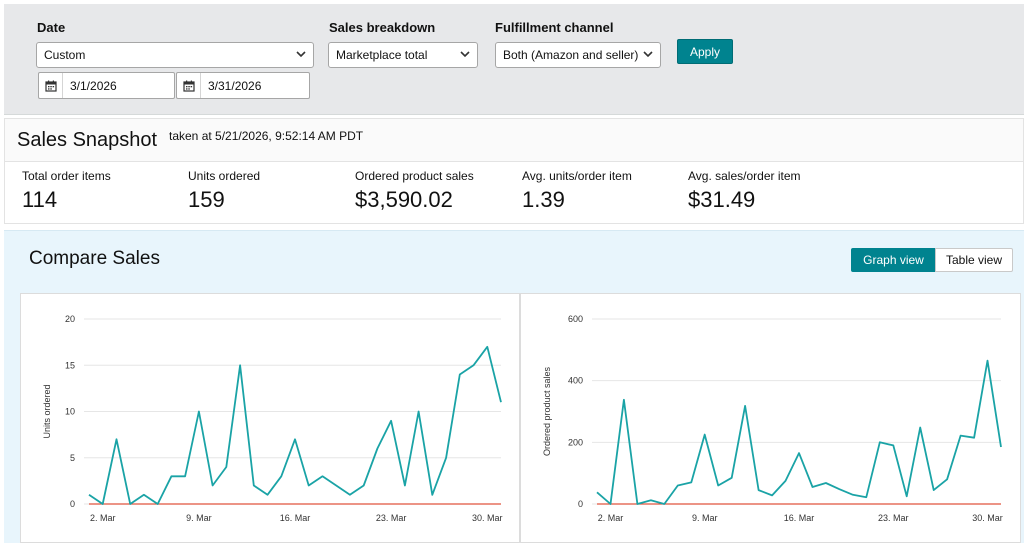 The height and width of the screenshot is (543, 1024). I want to click on metric-label: Avg. units/order item, so click(577, 176).